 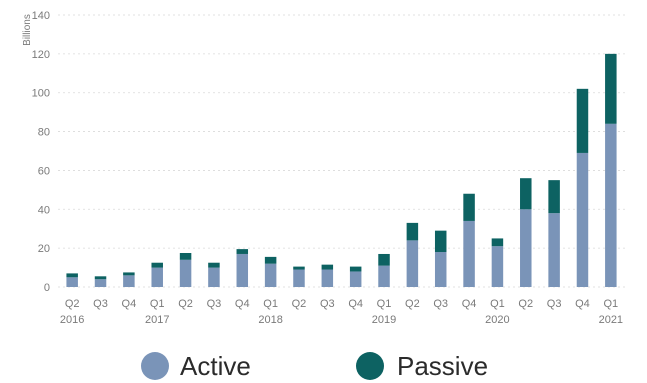 I want to click on y-tick-label: 0, so click(x=47, y=288).